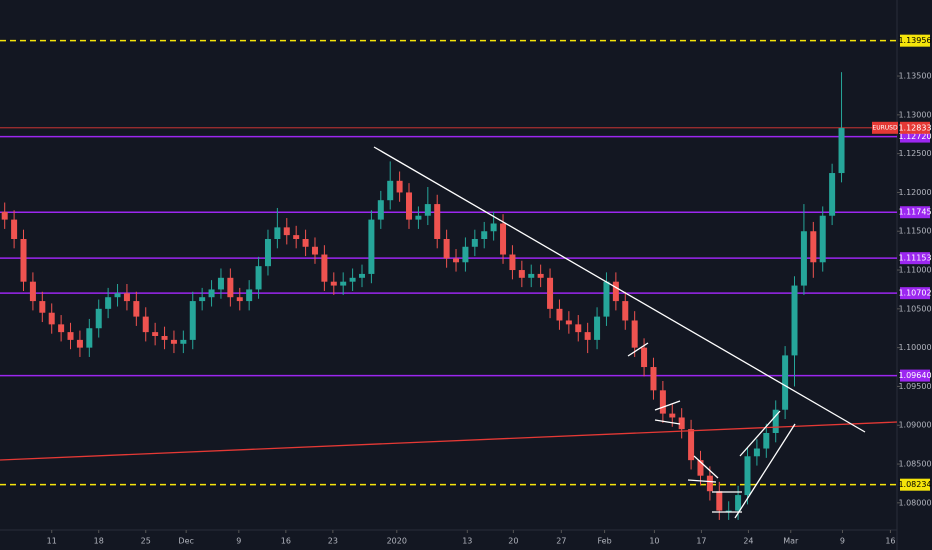 This screenshot has width=932, height=550. What do you see at coordinates (914, 114) in the screenshot?
I see `y-tick-label: 1.13000` at bounding box center [914, 114].